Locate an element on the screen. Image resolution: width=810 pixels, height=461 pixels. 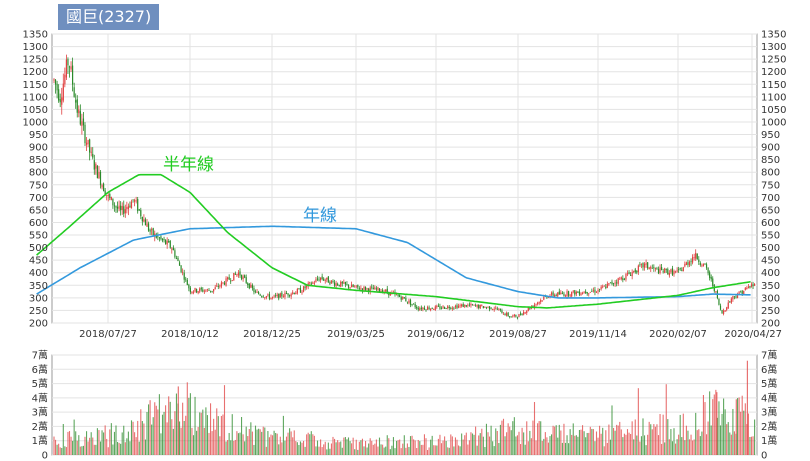
date-tick: 2019/06/12 is located at coordinates (436, 334).